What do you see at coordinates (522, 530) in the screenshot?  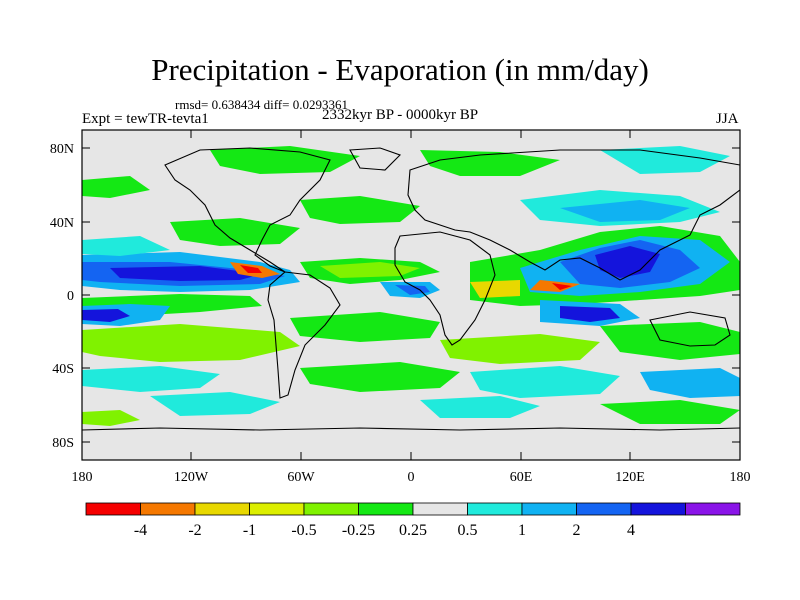 I see `colorbar-label: 1` at bounding box center [522, 530].